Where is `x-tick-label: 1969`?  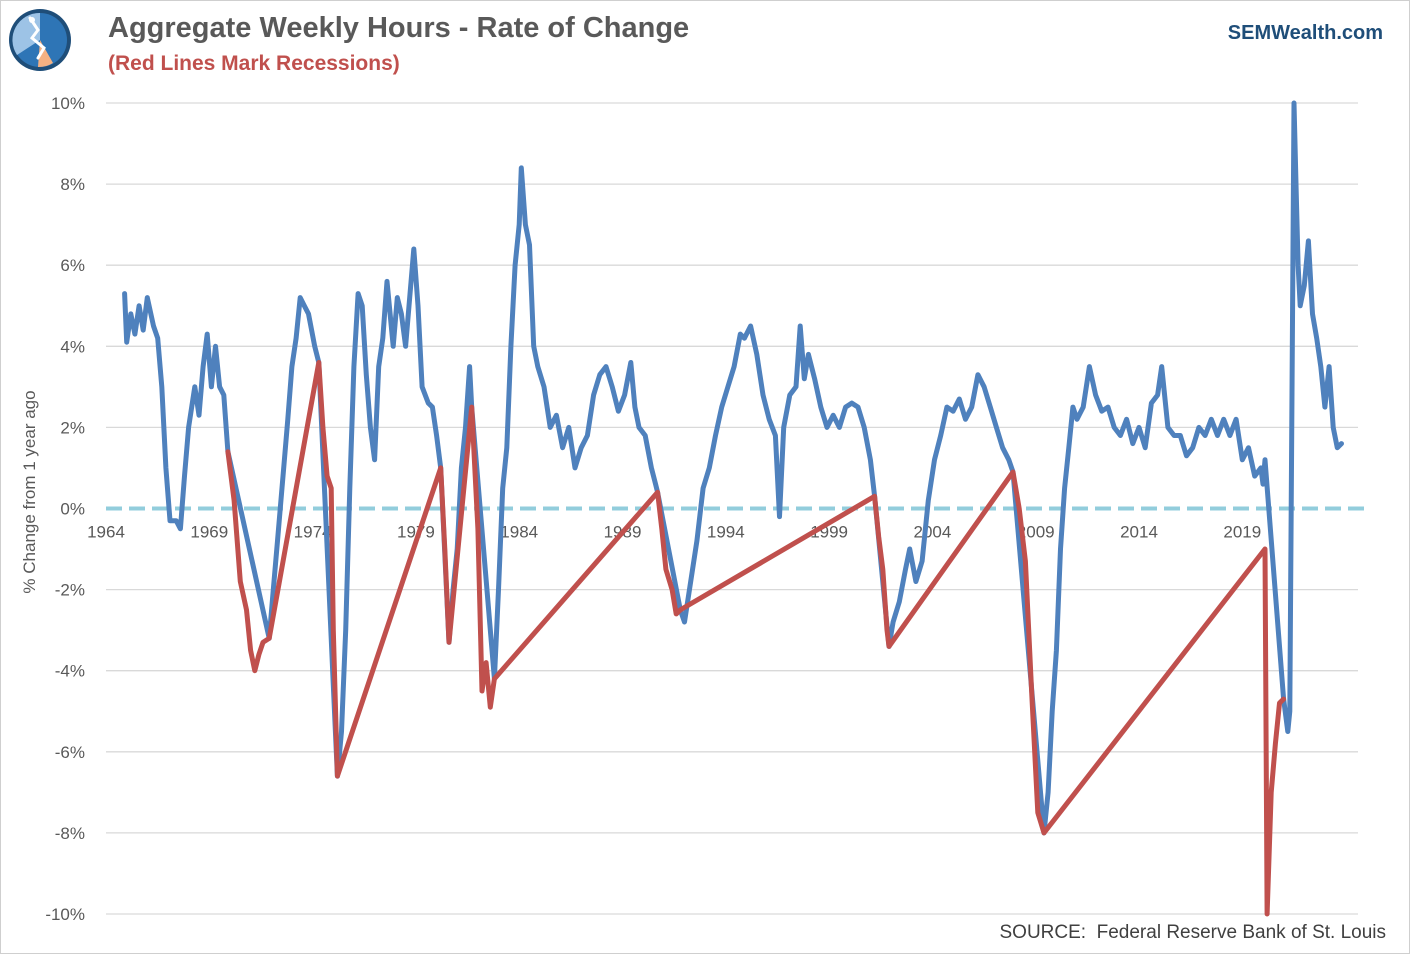
x-tick-label: 1969 is located at coordinates (209, 532).